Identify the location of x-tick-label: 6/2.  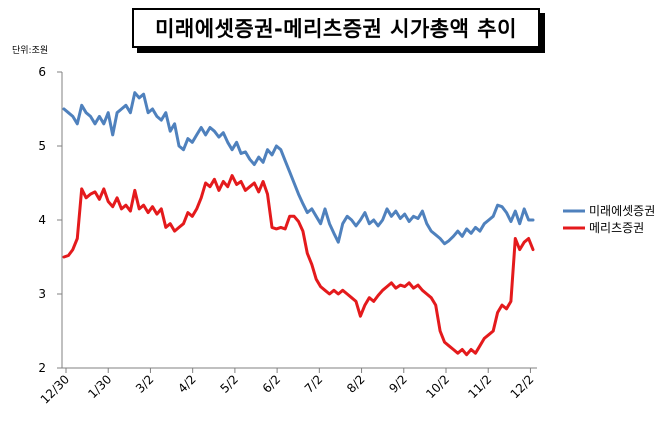
(272, 384).